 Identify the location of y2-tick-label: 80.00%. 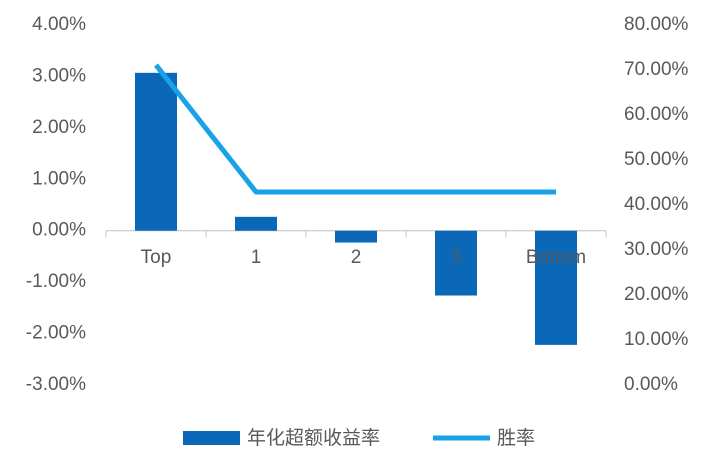
(656, 24).